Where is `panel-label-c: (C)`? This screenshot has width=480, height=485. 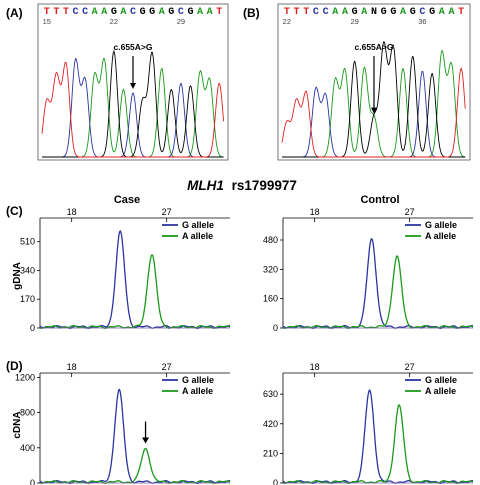 panel-label-c: (C) is located at coordinates (14, 211).